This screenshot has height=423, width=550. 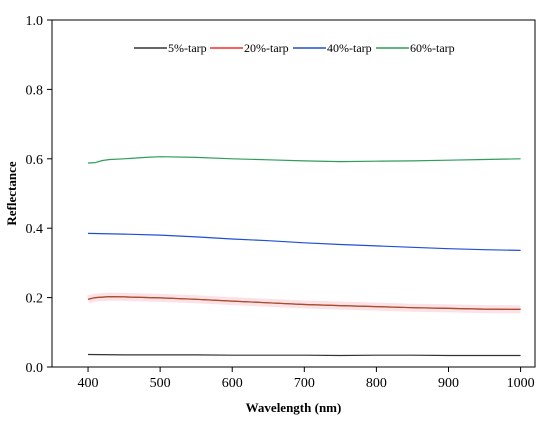 I want to click on y-tick-label: 1.0, so click(x=35, y=21).